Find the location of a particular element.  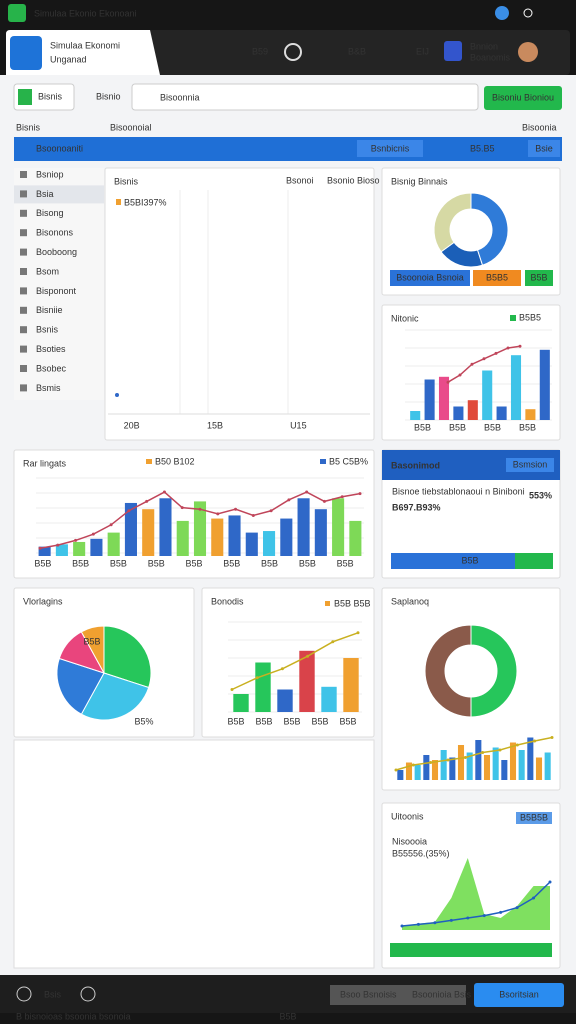

legend-label: B5 C5B% is located at coordinates (348, 461).